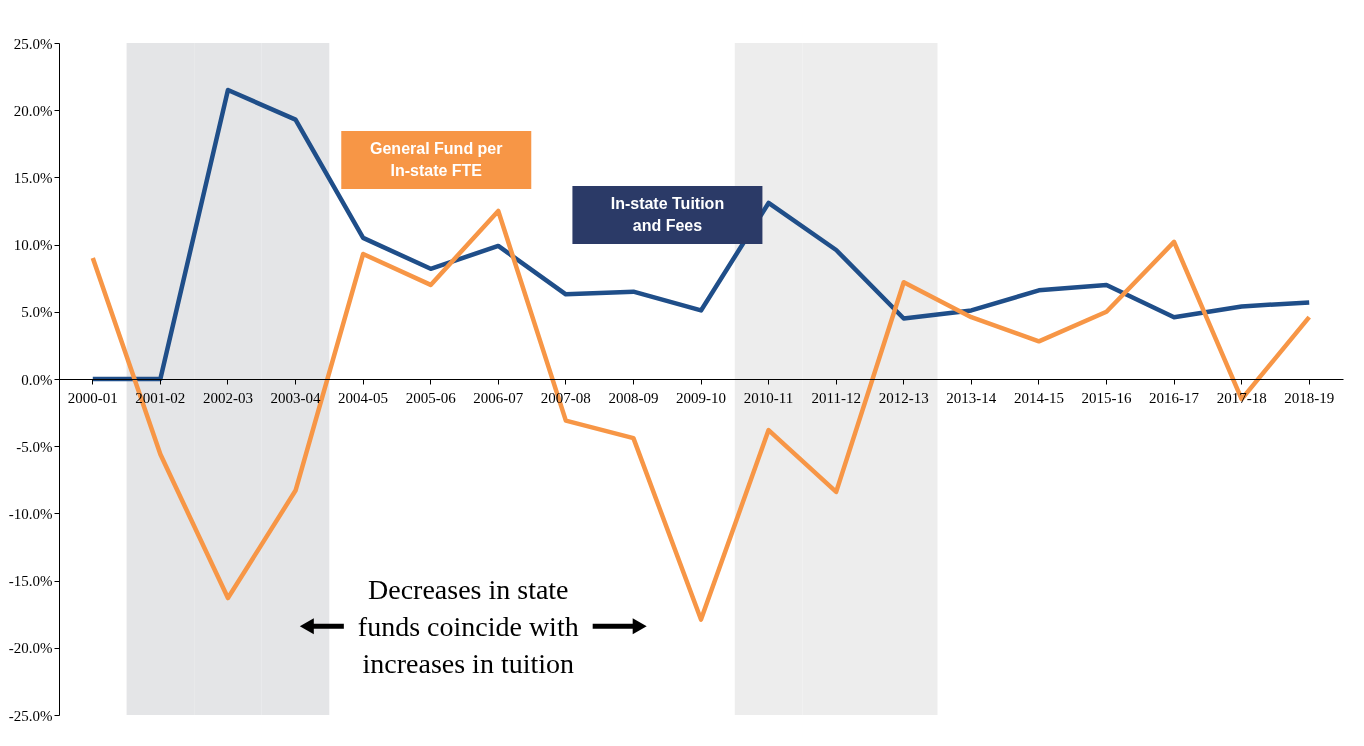 Image resolution: width=1364 pixels, height=746 pixels. Describe the element at coordinates (431, 397) in the screenshot. I see `x-tick-label: 2005-06` at that location.